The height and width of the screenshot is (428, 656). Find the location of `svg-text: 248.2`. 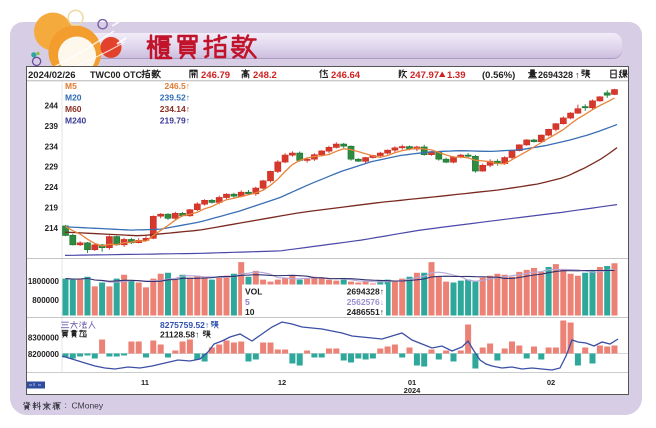

svg-text: 248.2 is located at coordinates (265, 75).